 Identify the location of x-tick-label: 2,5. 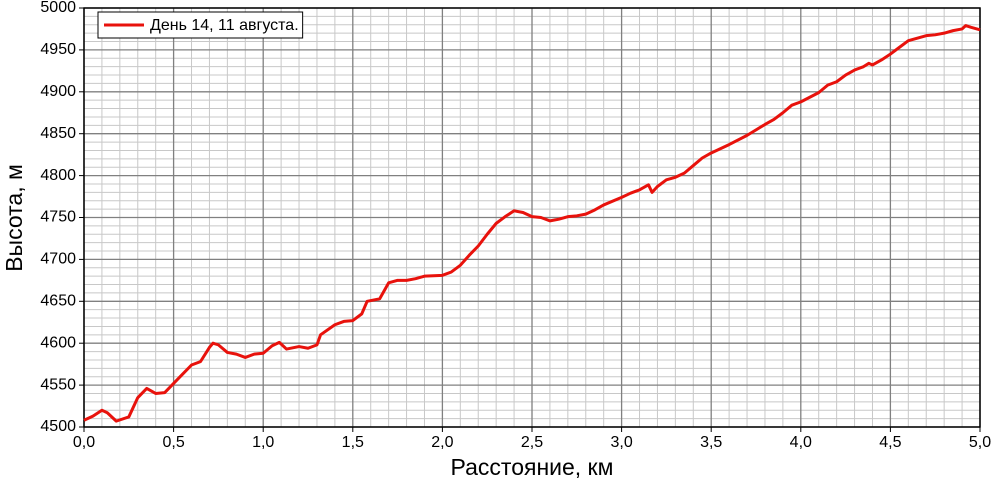
(532, 442).